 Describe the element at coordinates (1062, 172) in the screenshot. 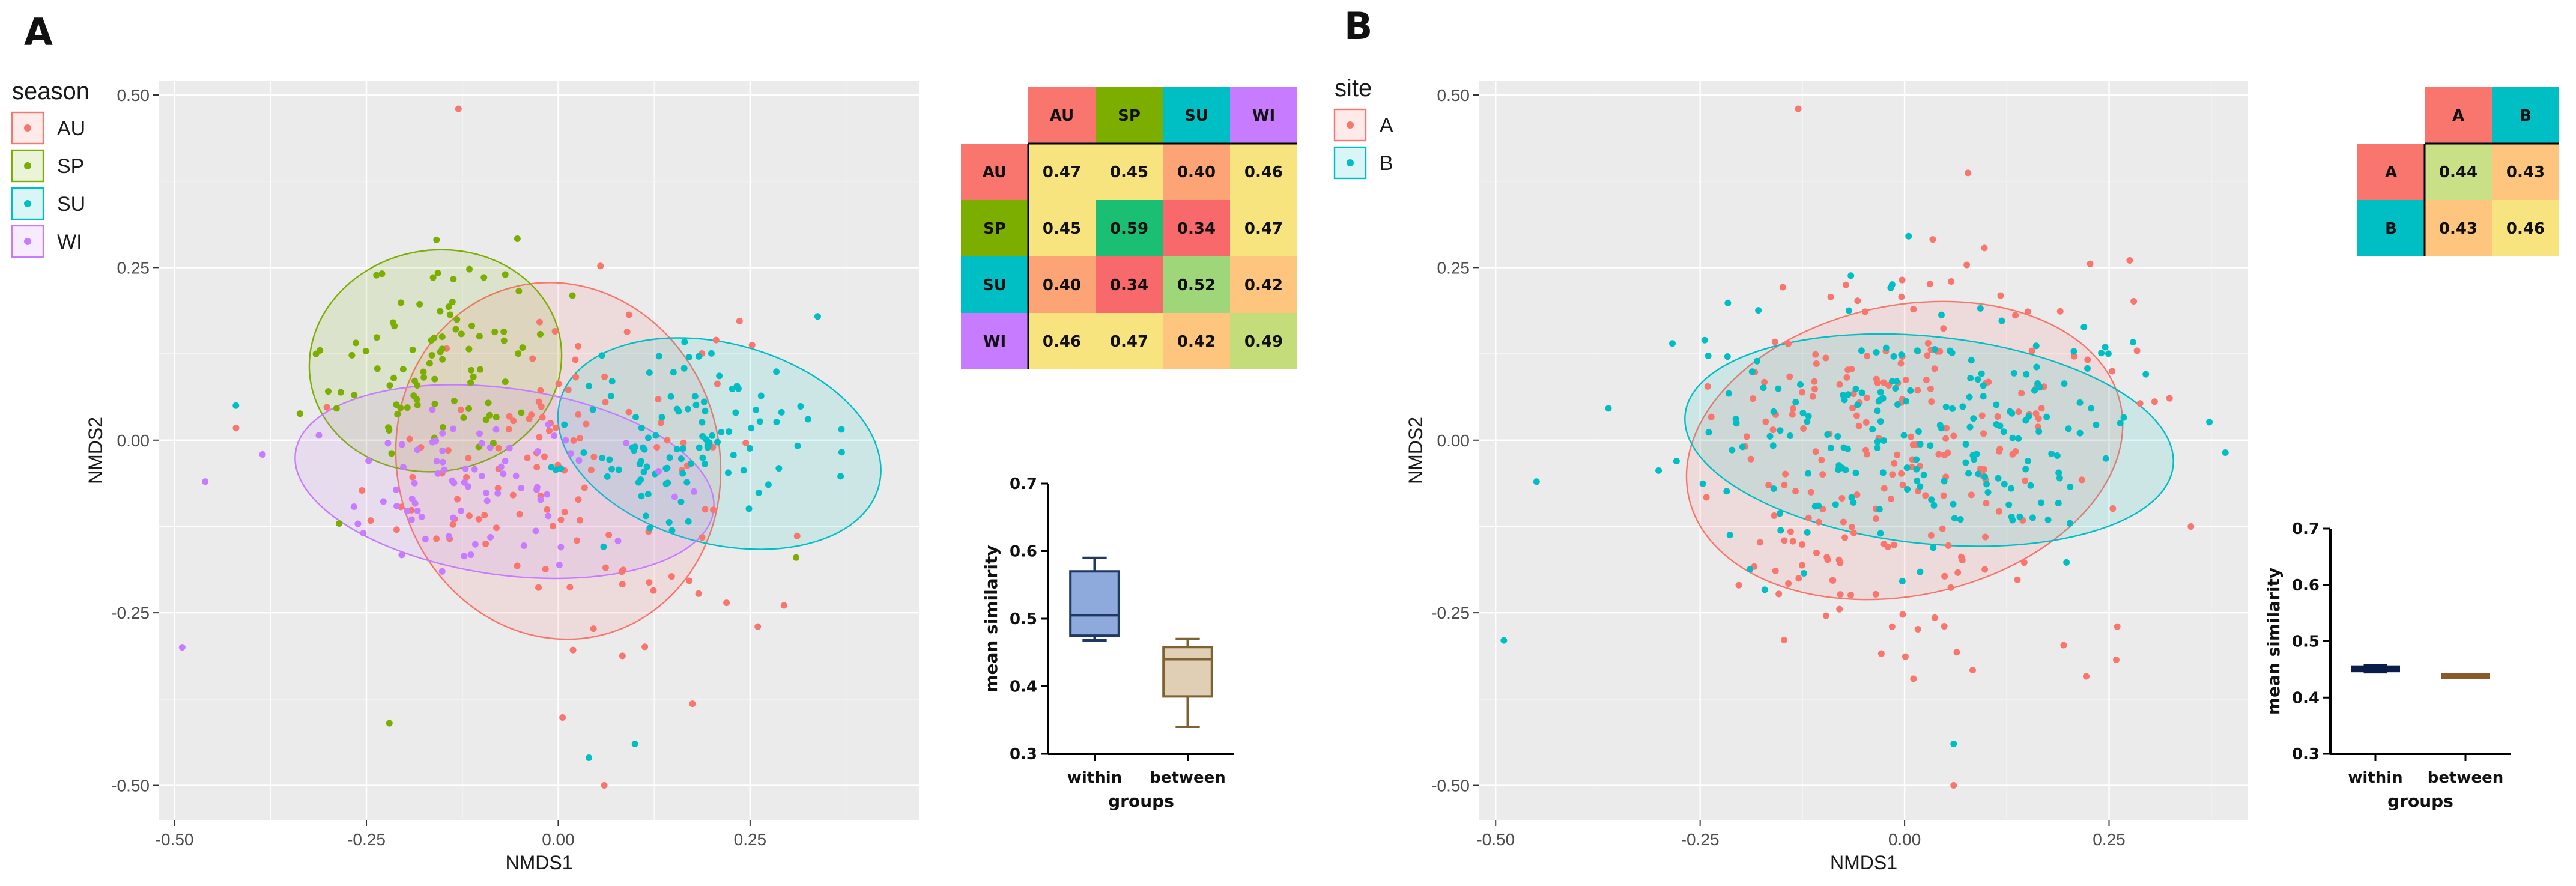

I see `matrix-cell-value: 0.47` at that location.